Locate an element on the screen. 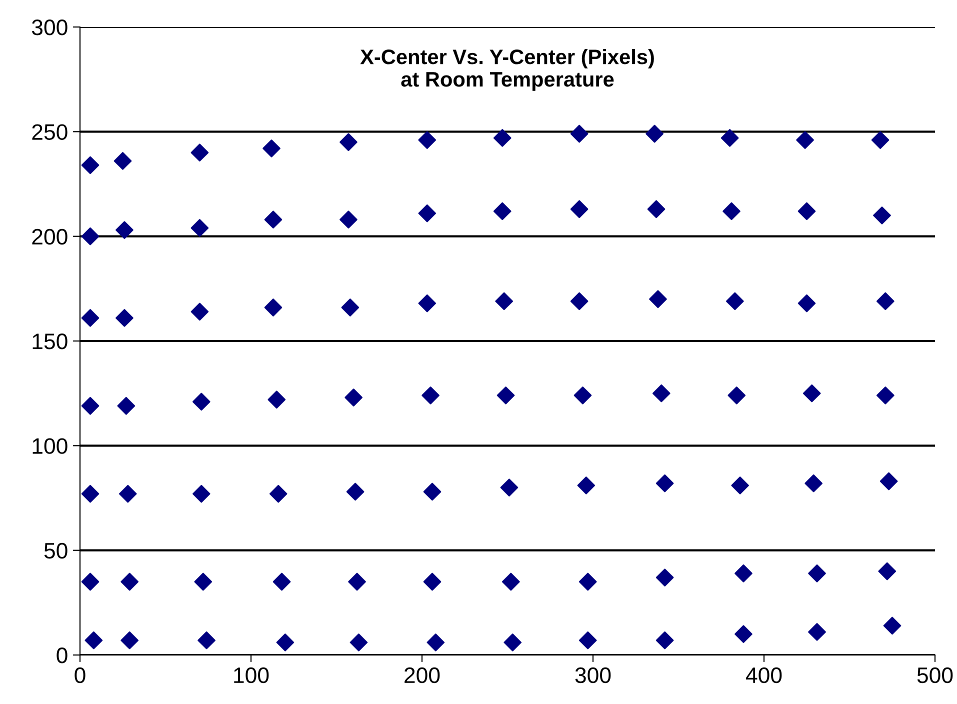 This screenshot has height=704, width=957. y-tick-label: 100 is located at coordinates (50, 446).